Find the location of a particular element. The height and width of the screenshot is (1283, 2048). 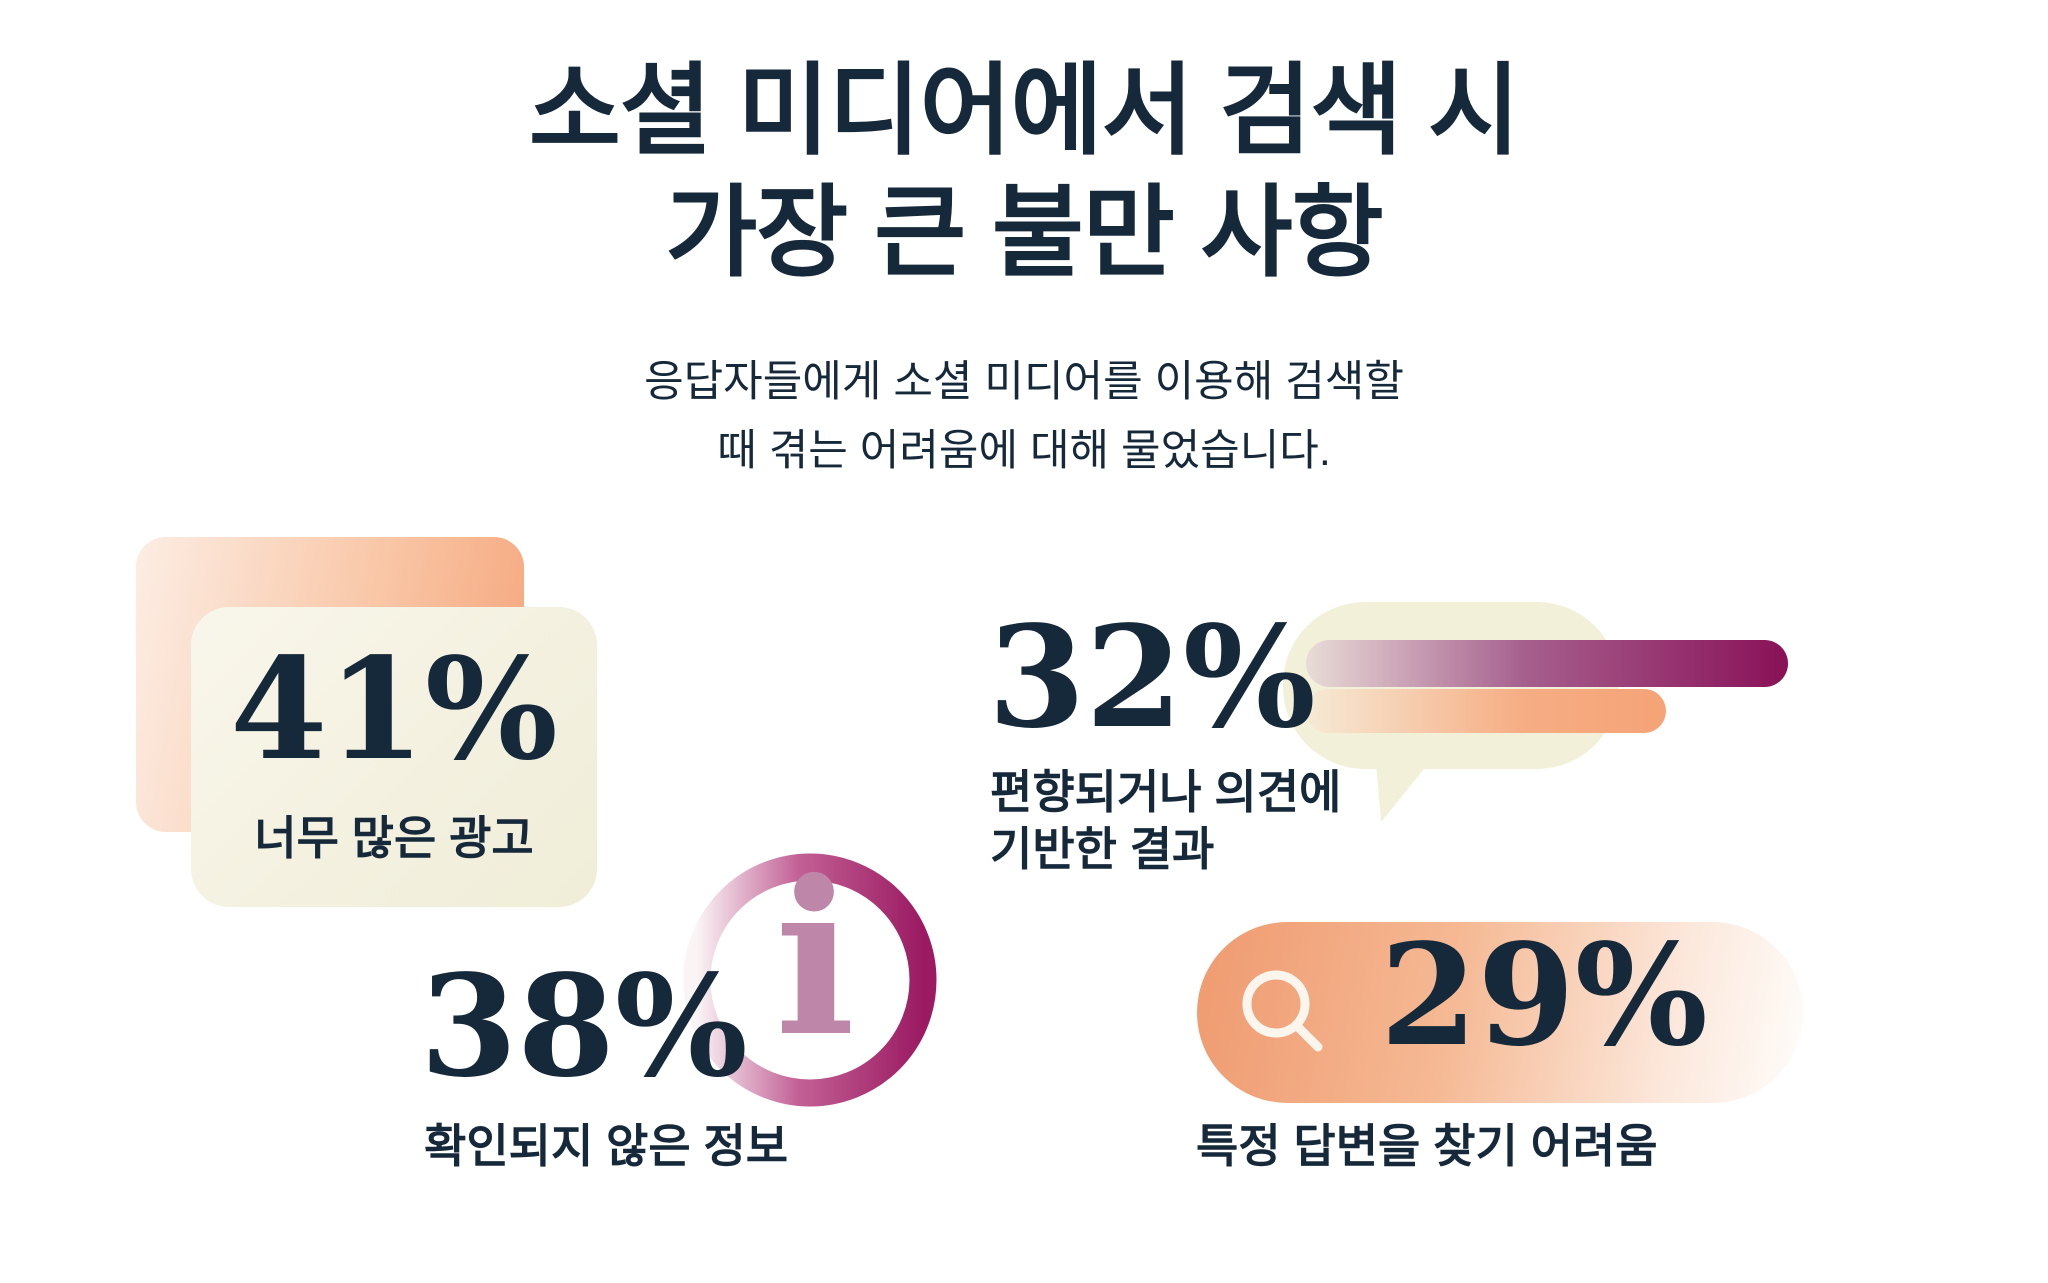

page-title-line2: 가장 큰 불만 사항 is located at coordinates (1024, 233).